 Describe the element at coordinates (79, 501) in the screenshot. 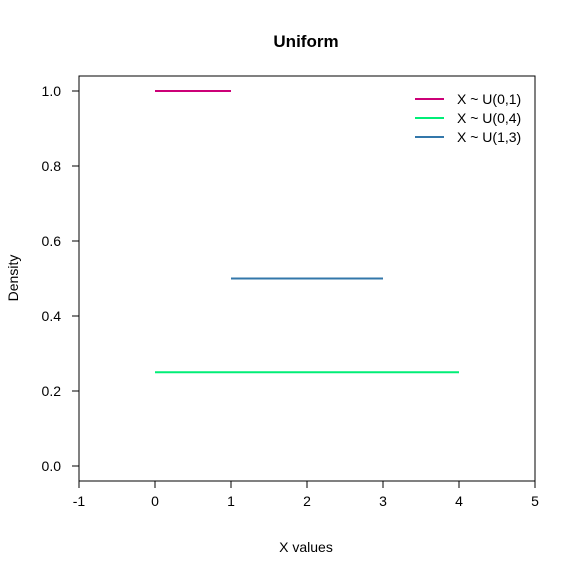

I see `x-tick-label: -1` at that location.